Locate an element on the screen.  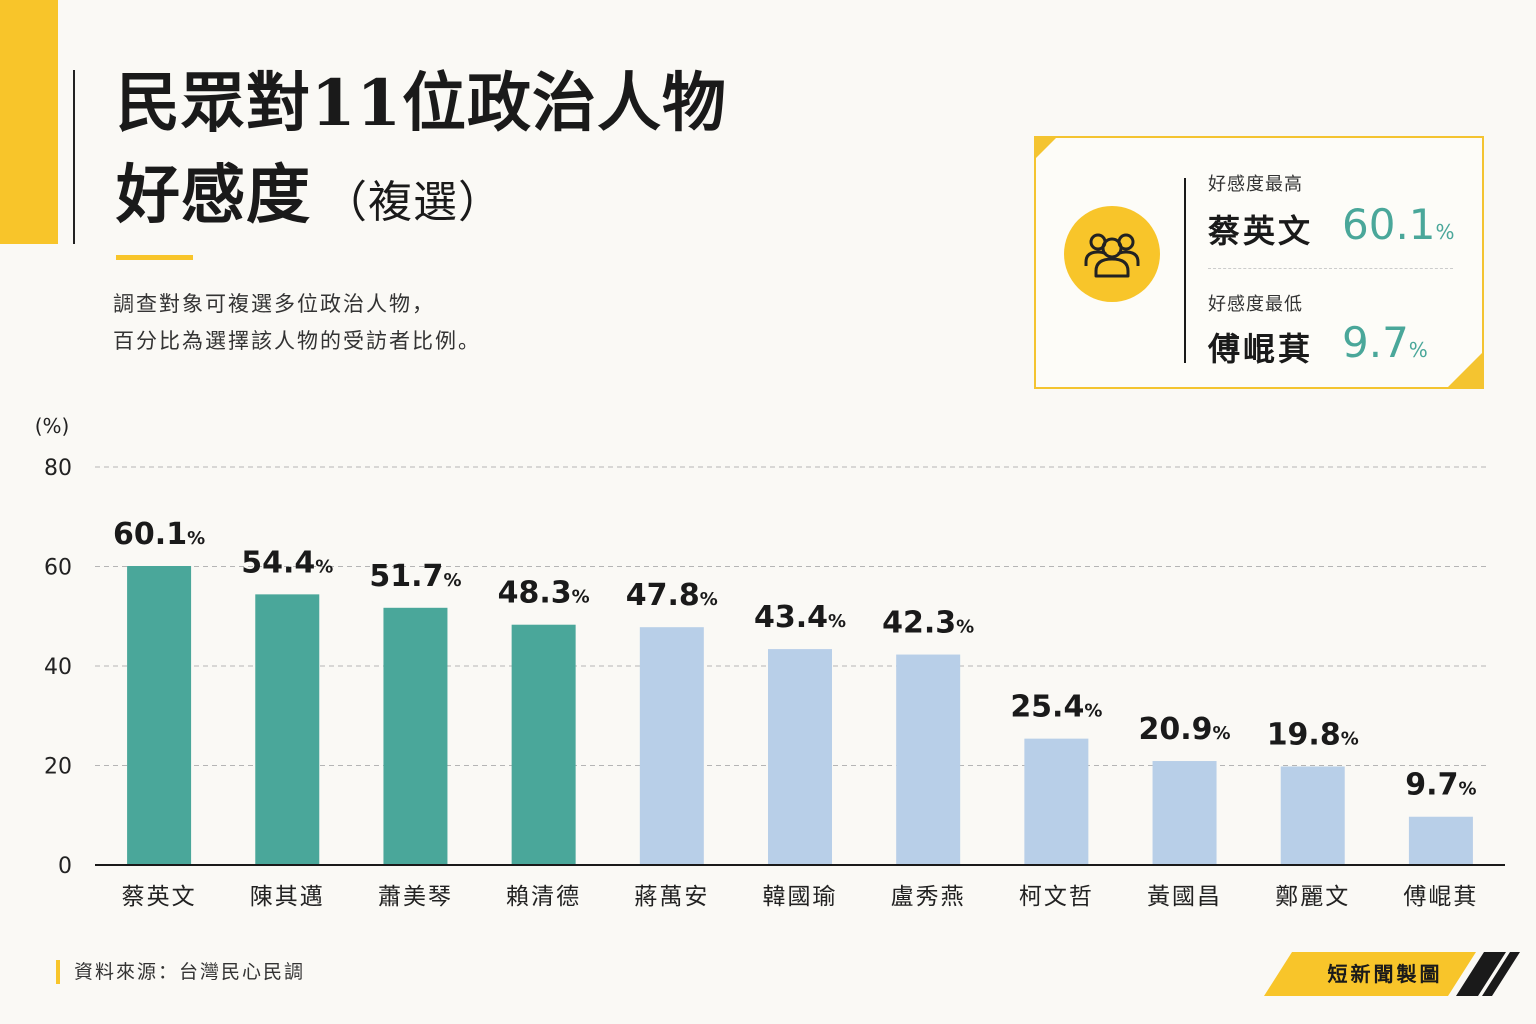
callout-divider-vertical is located at coordinates (1185, 270).